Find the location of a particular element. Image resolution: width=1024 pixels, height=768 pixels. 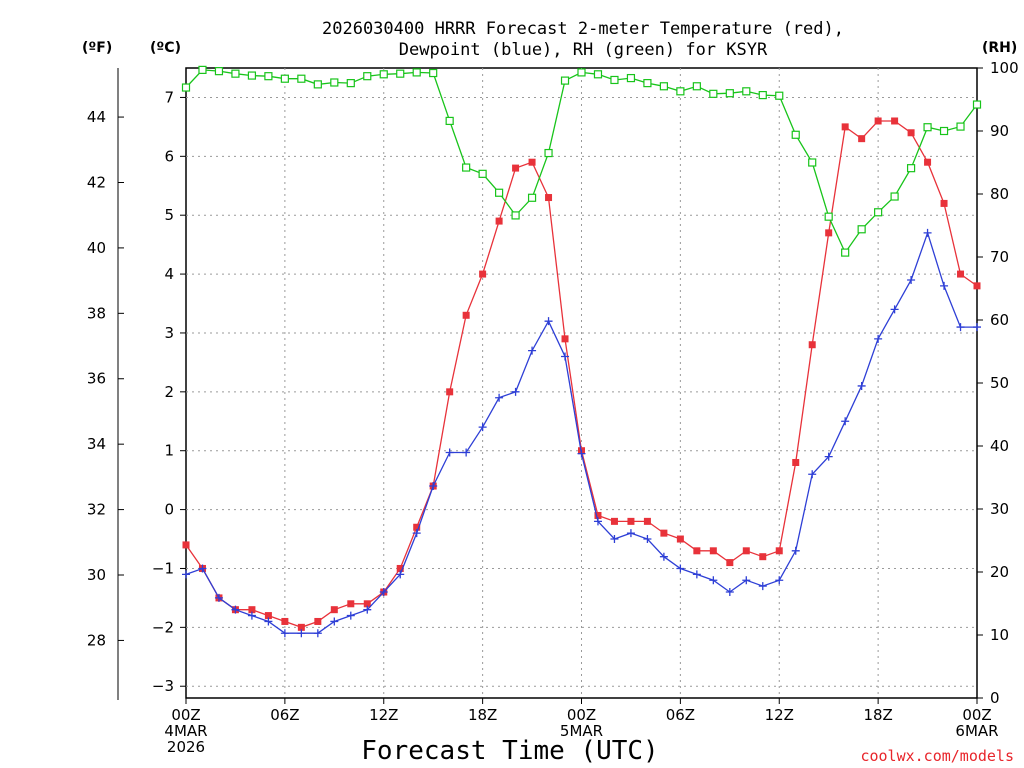

x-tick-label: 6MAR is located at coordinates (976, 731).